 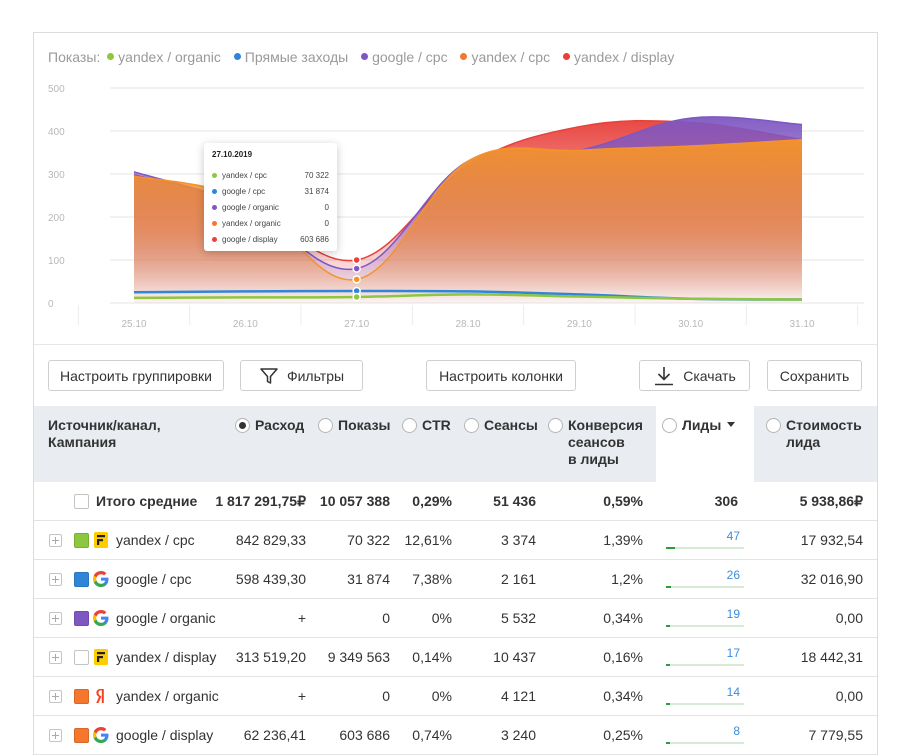 I want to click on legend-item: yandex / display, so click(x=617, y=57).